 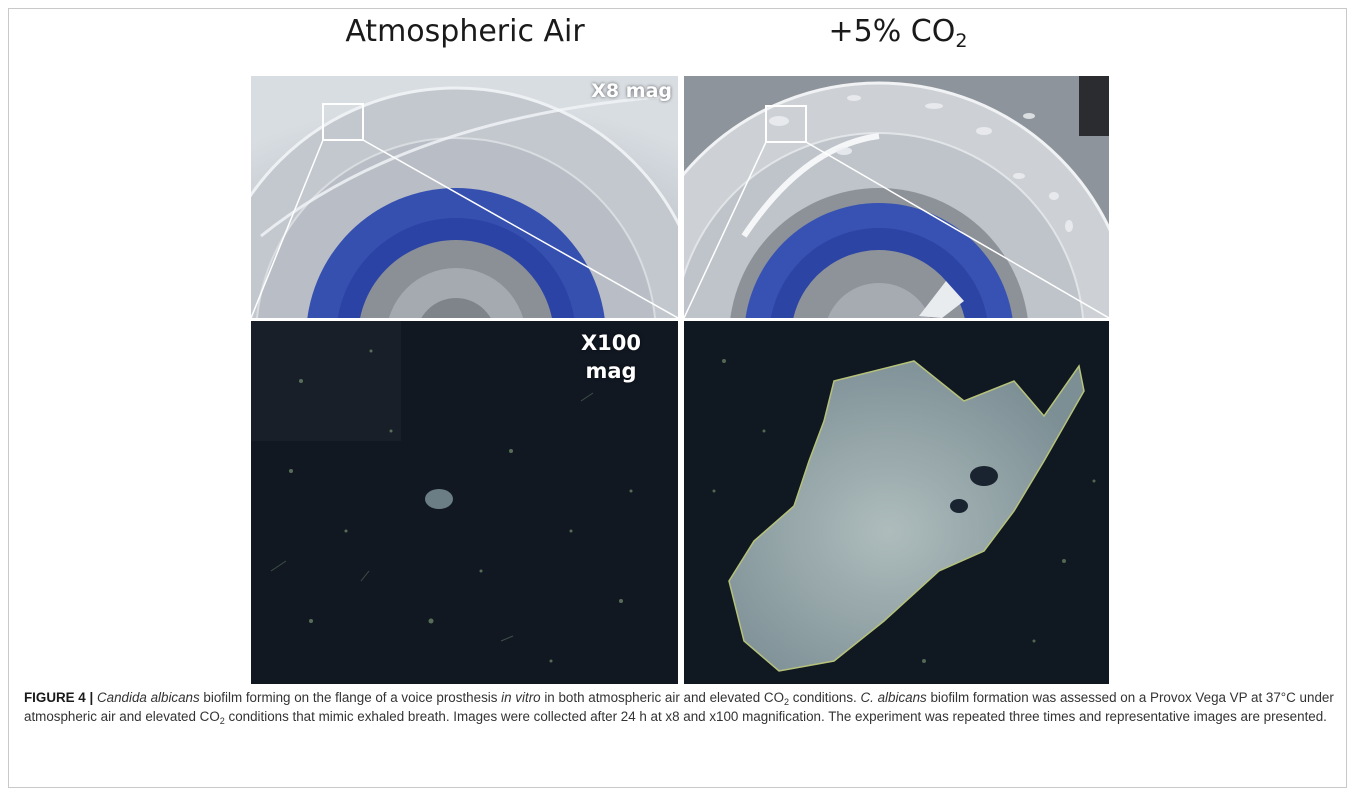 What do you see at coordinates (59, 697) in the screenshot?
I see `figure-label: FIGURE 4 |` at bounding box center [59, 697].